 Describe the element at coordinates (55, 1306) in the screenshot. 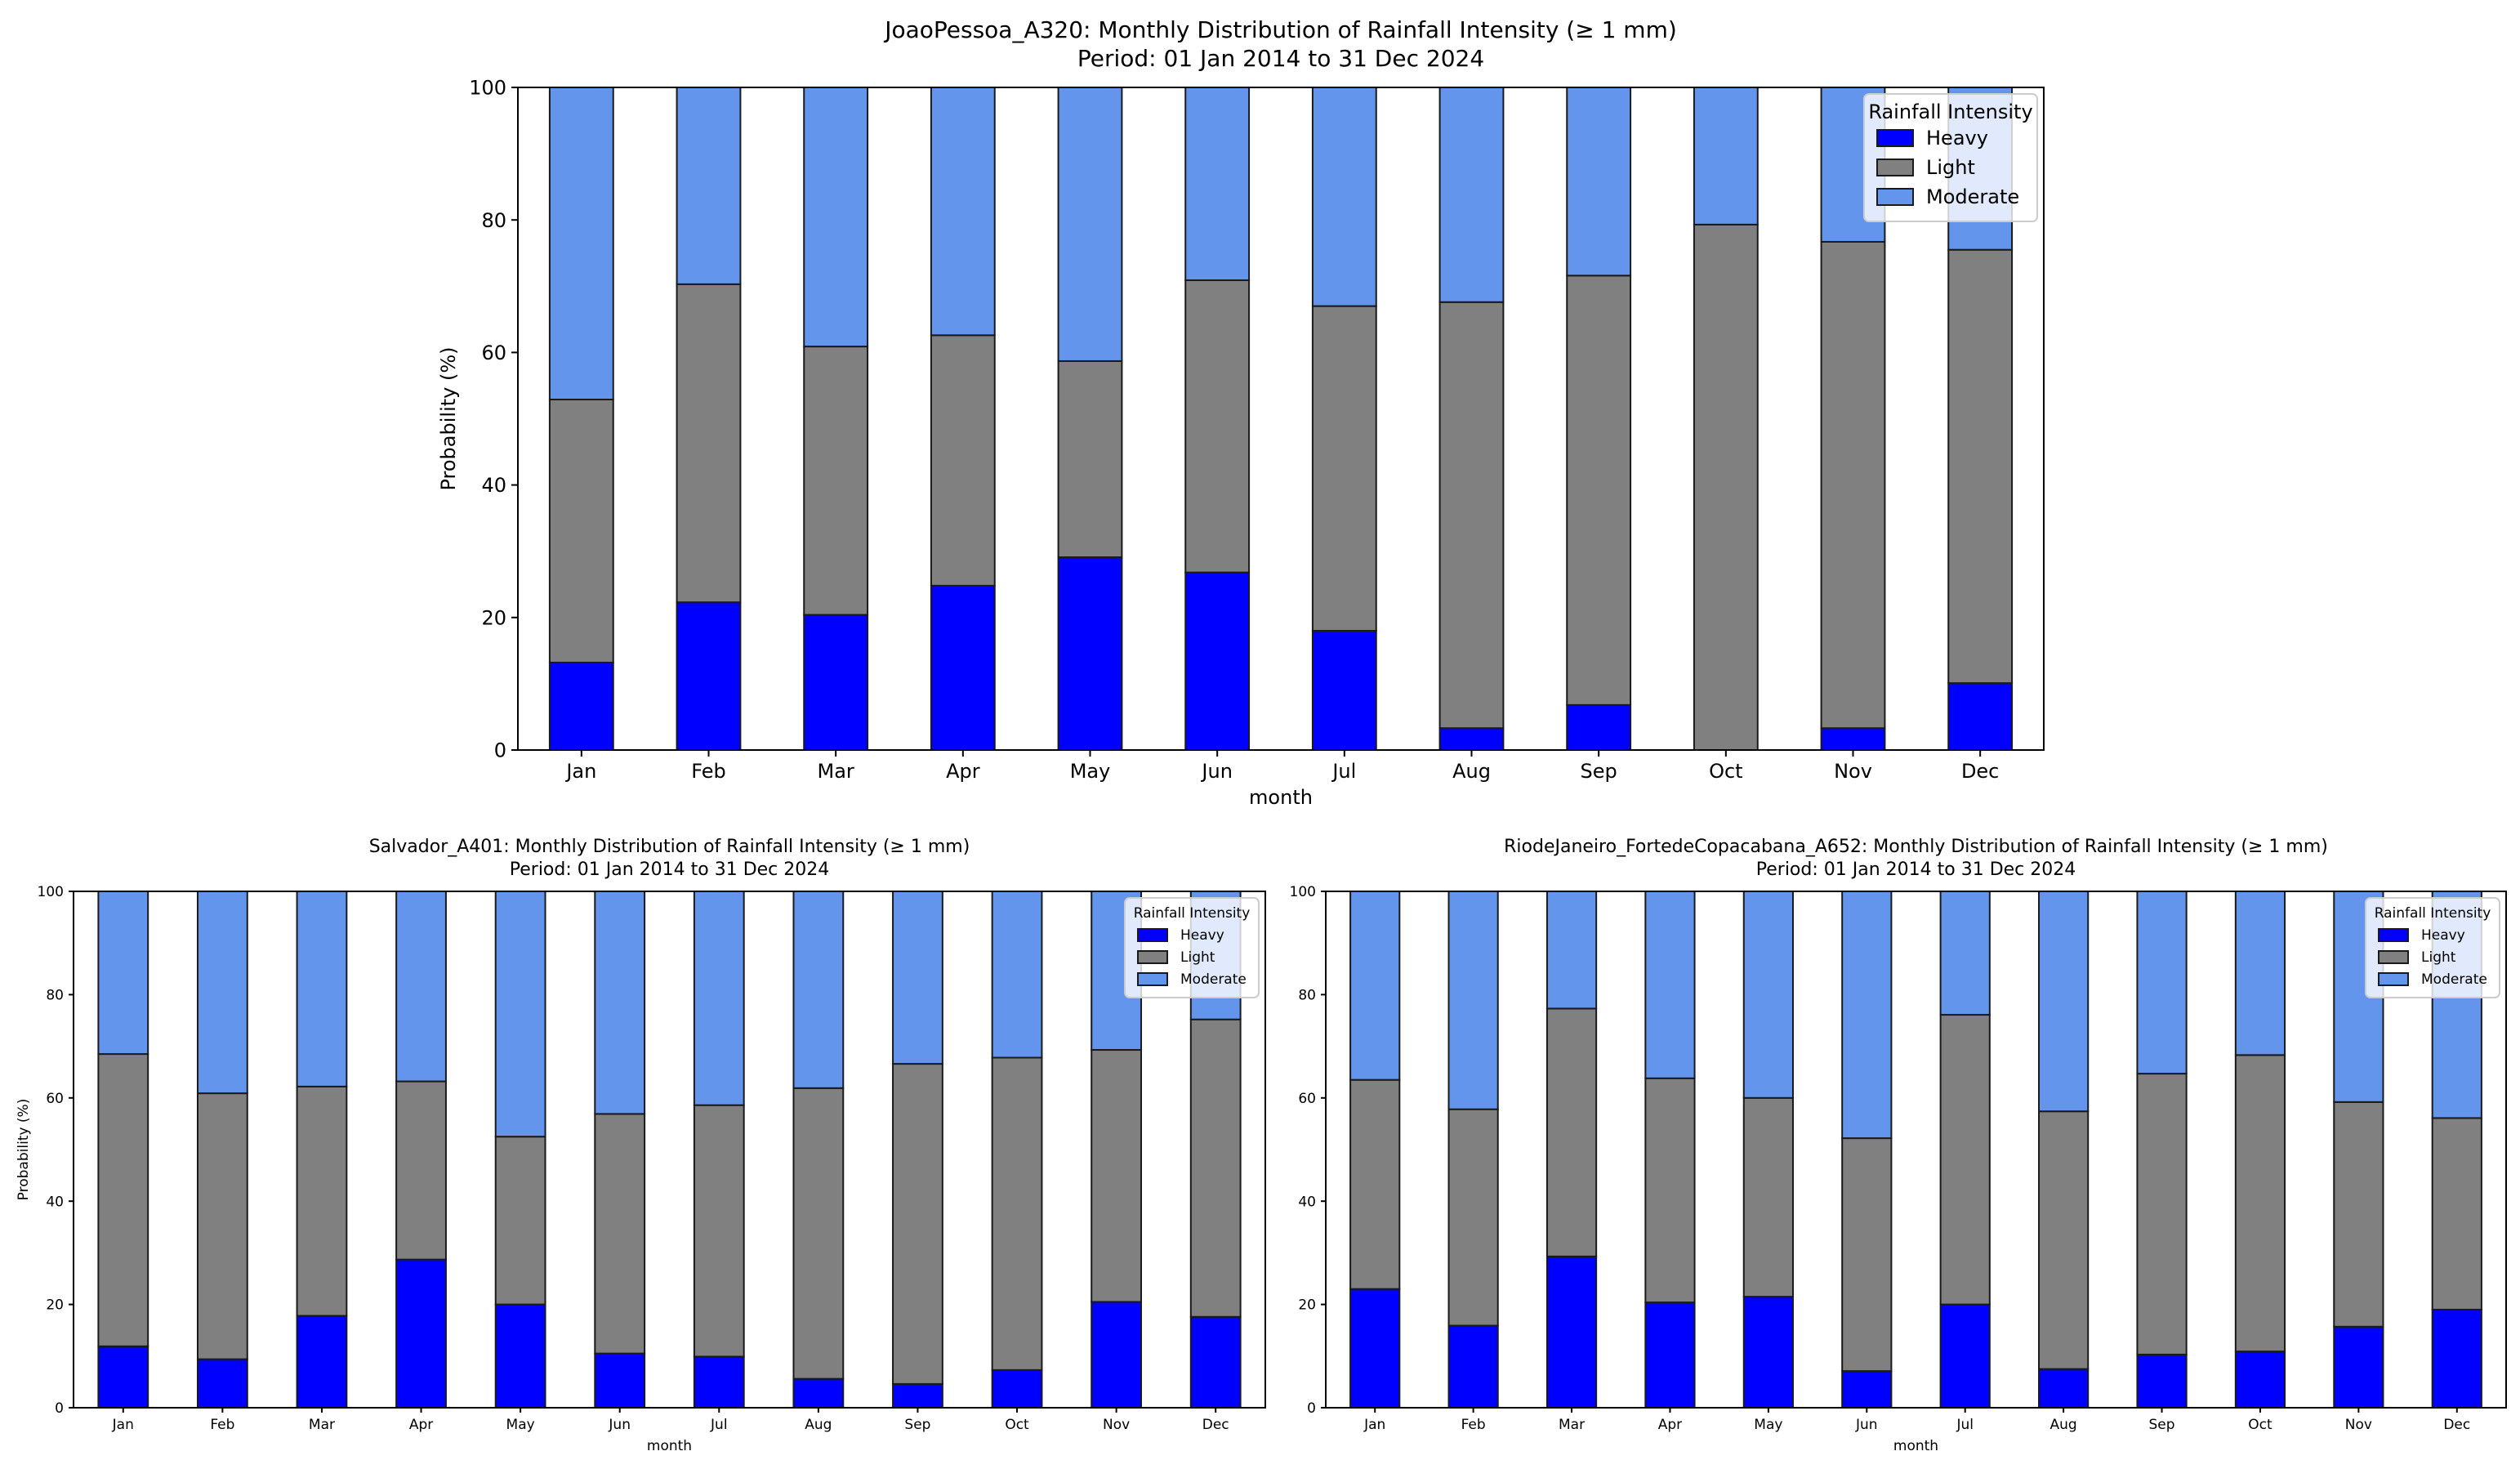

I see `y-tick-label: 20` at that location.